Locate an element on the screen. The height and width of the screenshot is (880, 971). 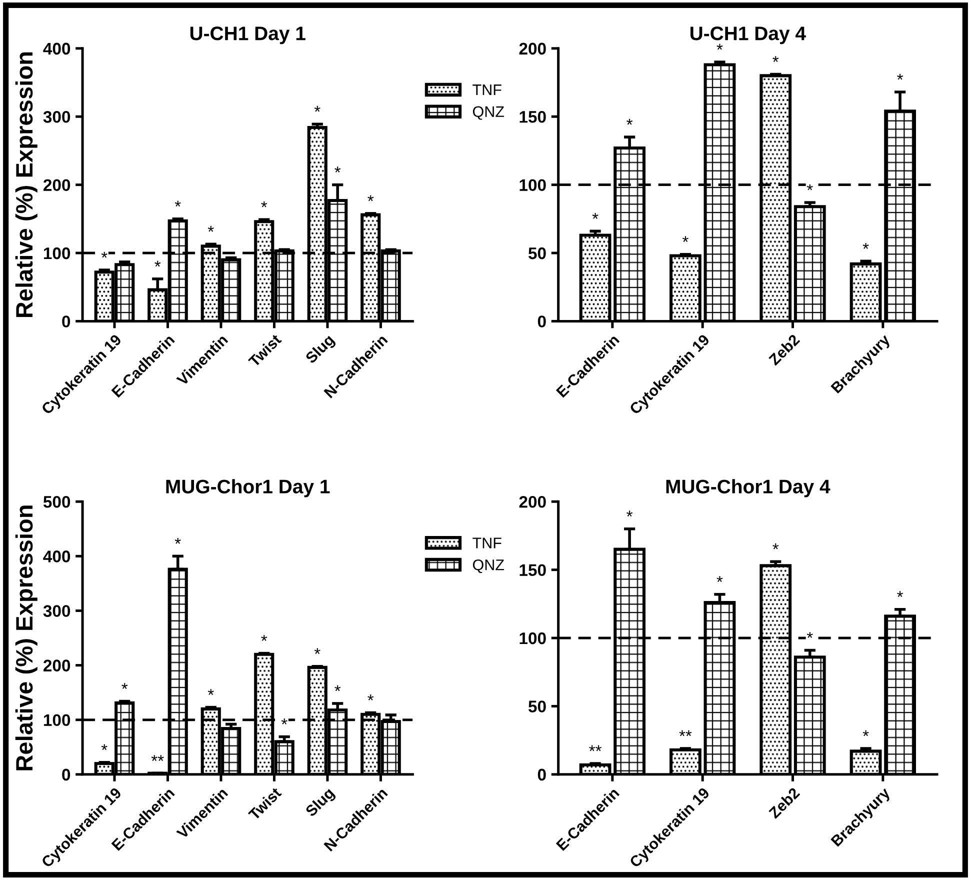
chart-title: MUG-Chor1 Day 1 is located at coordinates (248, 488).